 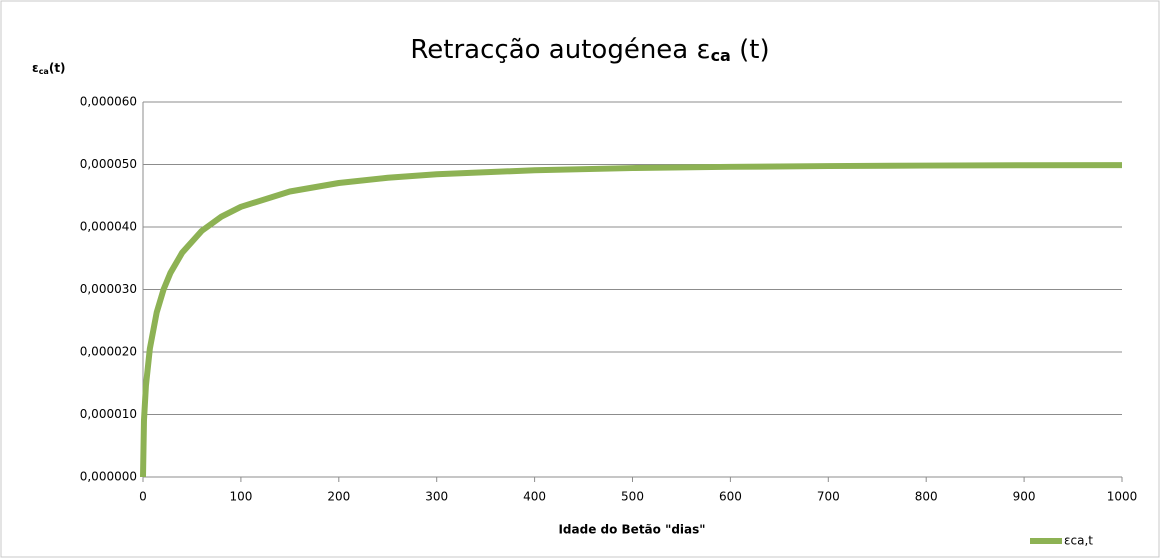 I want to click on x-tick-label: 800, so click(x=926, y=497).